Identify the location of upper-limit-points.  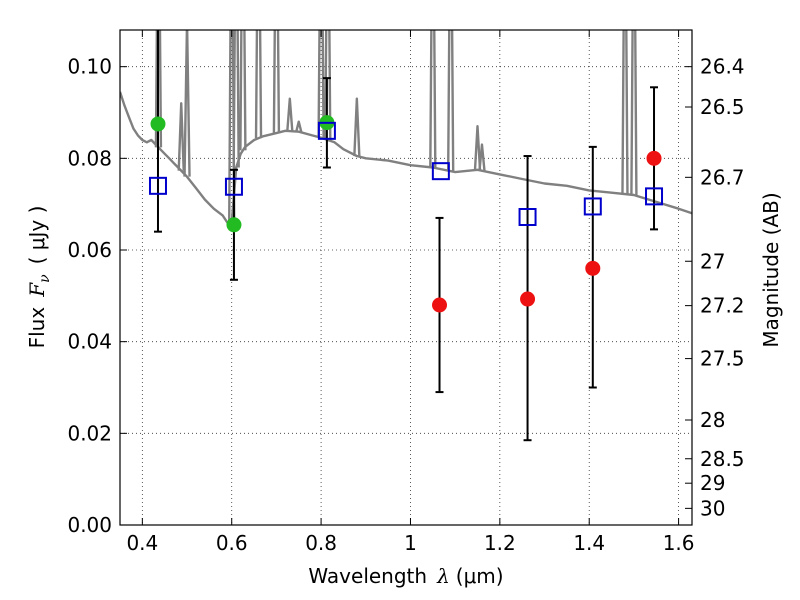
(547, 231).